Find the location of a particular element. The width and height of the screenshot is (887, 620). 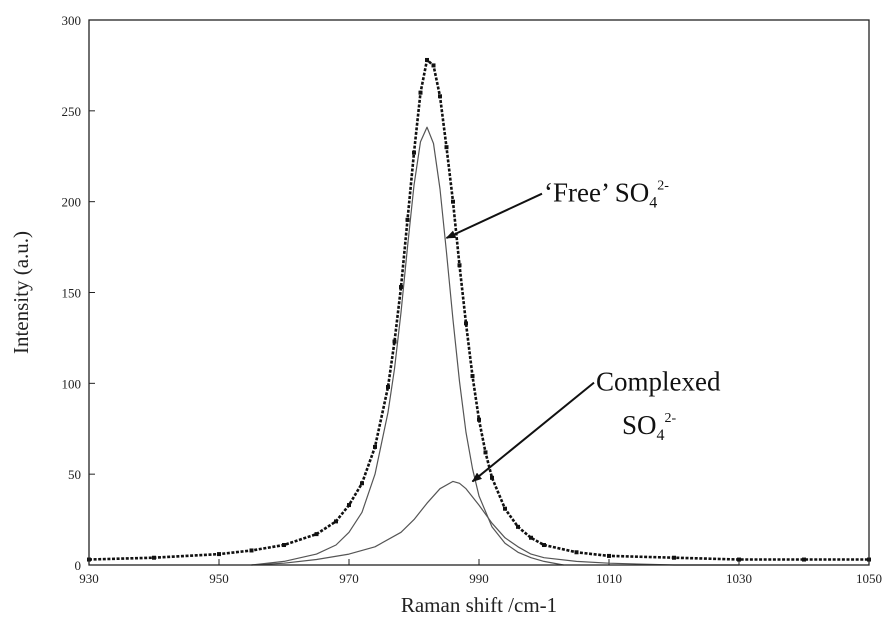

y-tick-label: 250 is located at coordinates (72, 111).